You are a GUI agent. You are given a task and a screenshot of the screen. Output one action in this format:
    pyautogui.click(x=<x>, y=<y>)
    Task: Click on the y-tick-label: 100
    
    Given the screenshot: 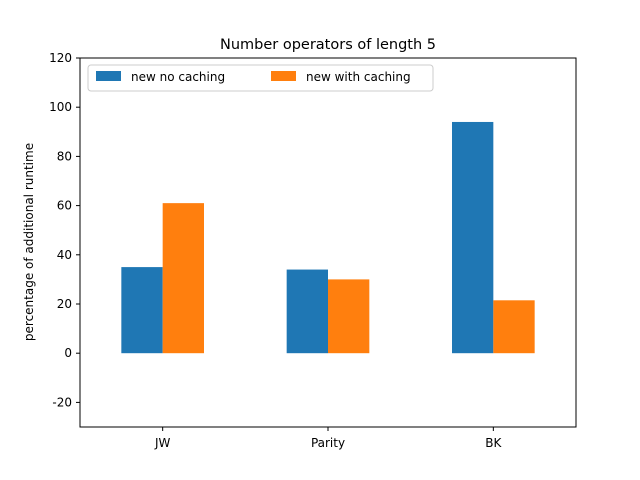 What is the action you would take?
    pyautogui.click(x=60, y=107)
    